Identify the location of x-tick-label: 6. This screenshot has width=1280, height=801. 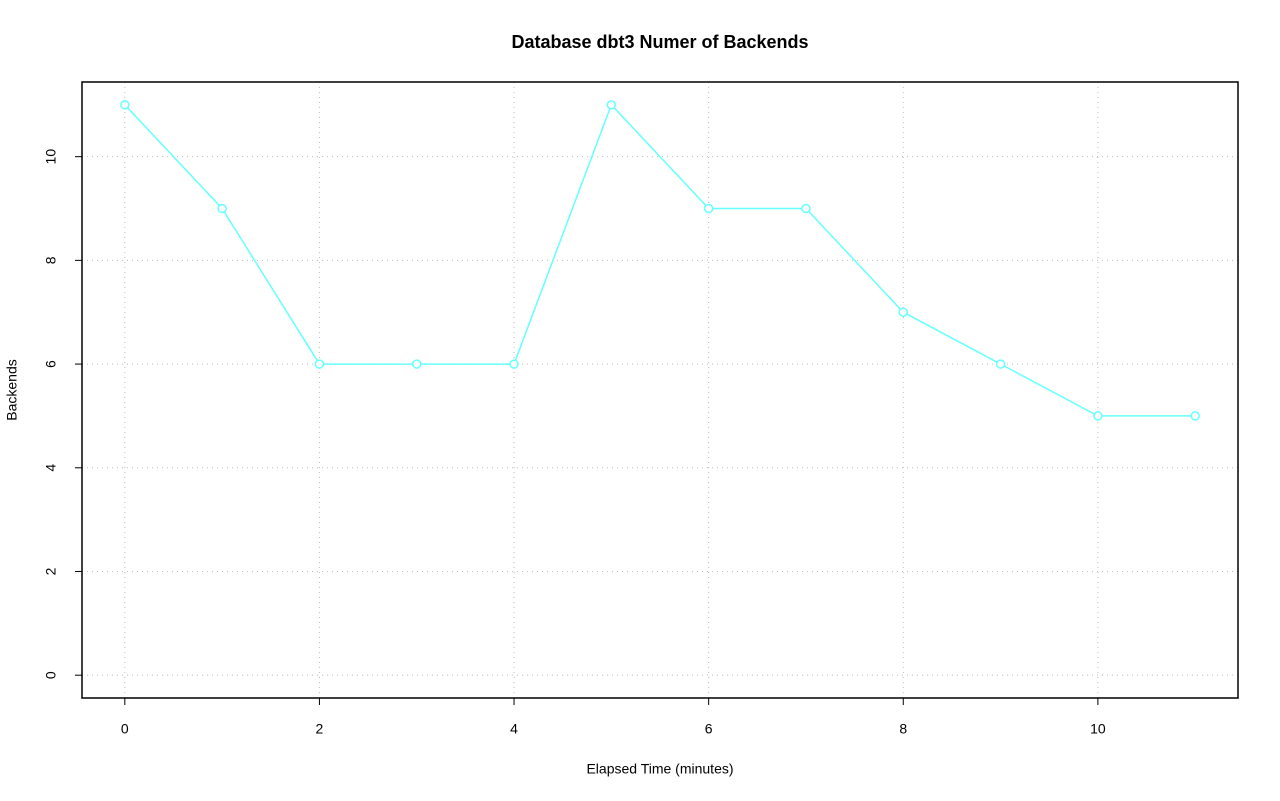
(709, 729).